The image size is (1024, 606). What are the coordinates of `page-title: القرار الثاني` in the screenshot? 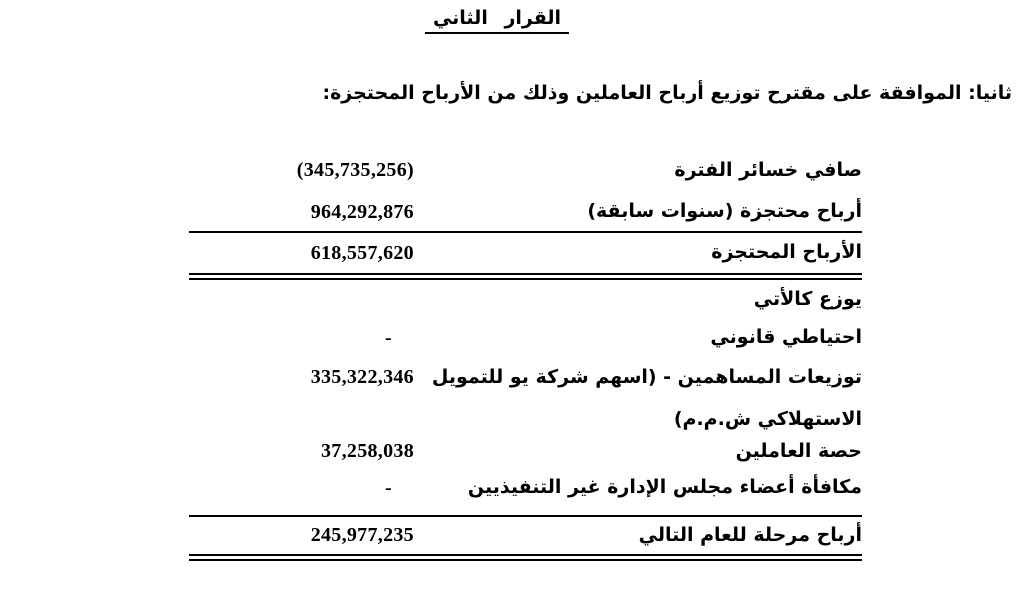 It's located at (512, 20).